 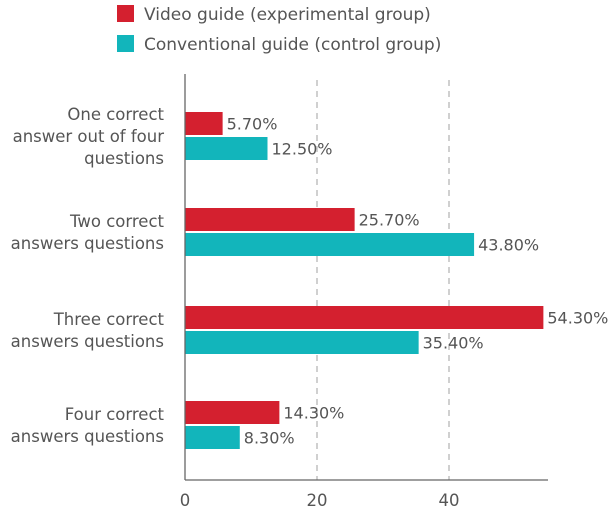 What do you see at coordinates (292, 45) in the screenshot?
I see `legend-label-conventional-guide: Conventional guide (control group)` at bounding box center [292, 45].